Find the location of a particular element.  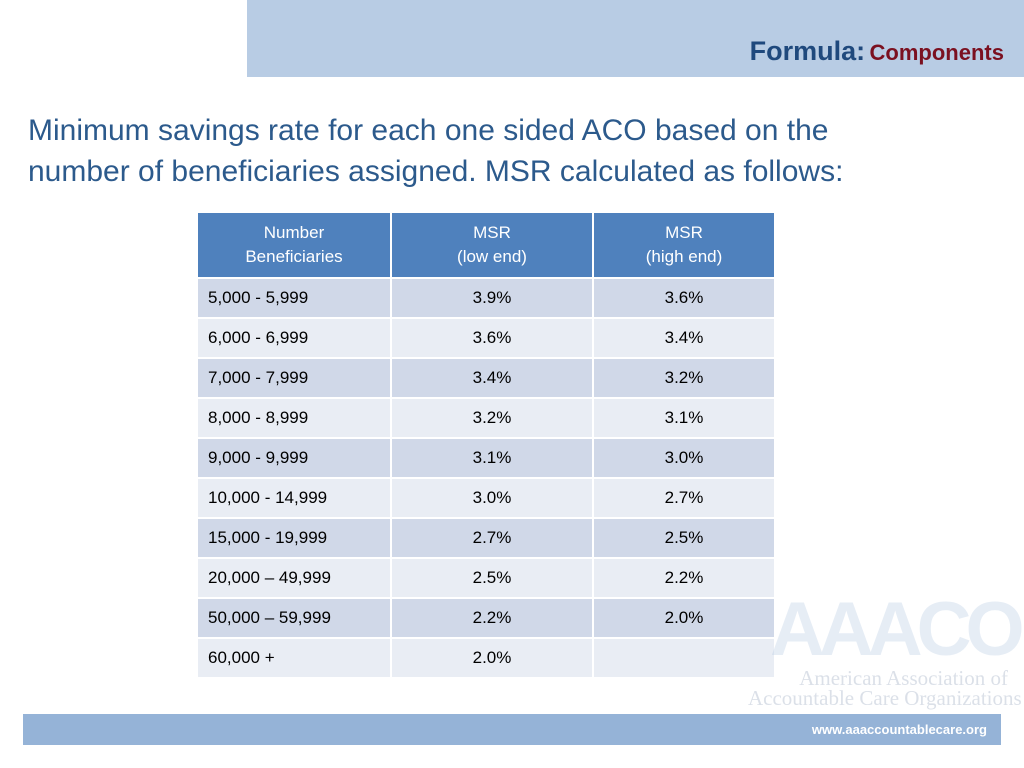

cell-msr-low: 3.9% is located at coordinates (492, 298).